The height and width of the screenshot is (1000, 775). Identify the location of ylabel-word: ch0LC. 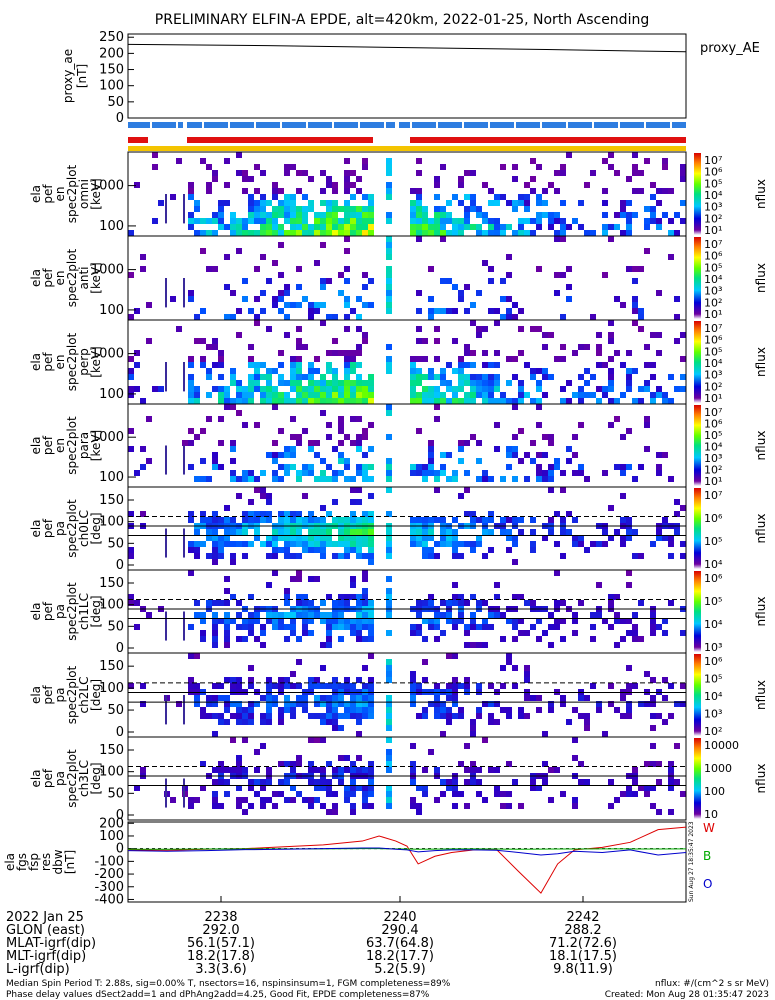
(84, 528).